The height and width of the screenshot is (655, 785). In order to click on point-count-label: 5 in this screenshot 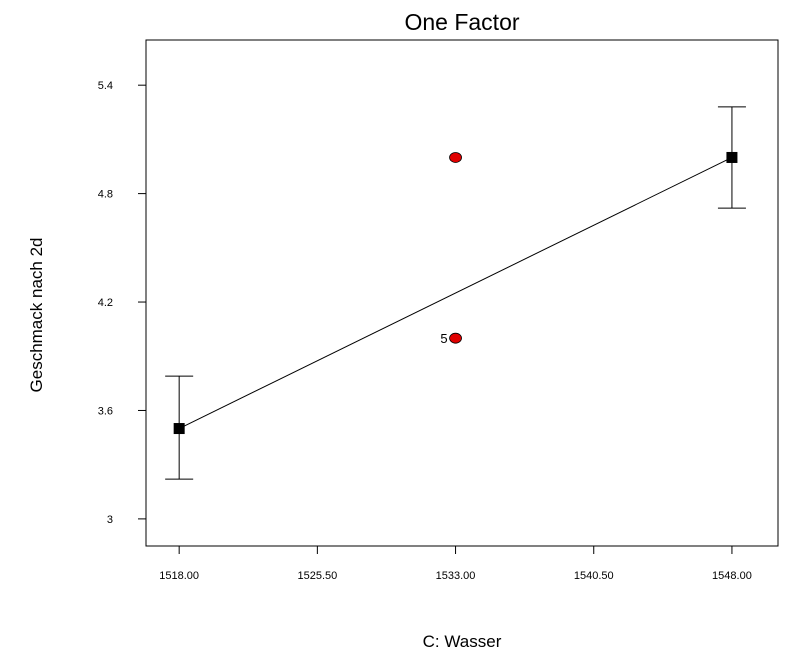, I will do `click(443, 338)`.